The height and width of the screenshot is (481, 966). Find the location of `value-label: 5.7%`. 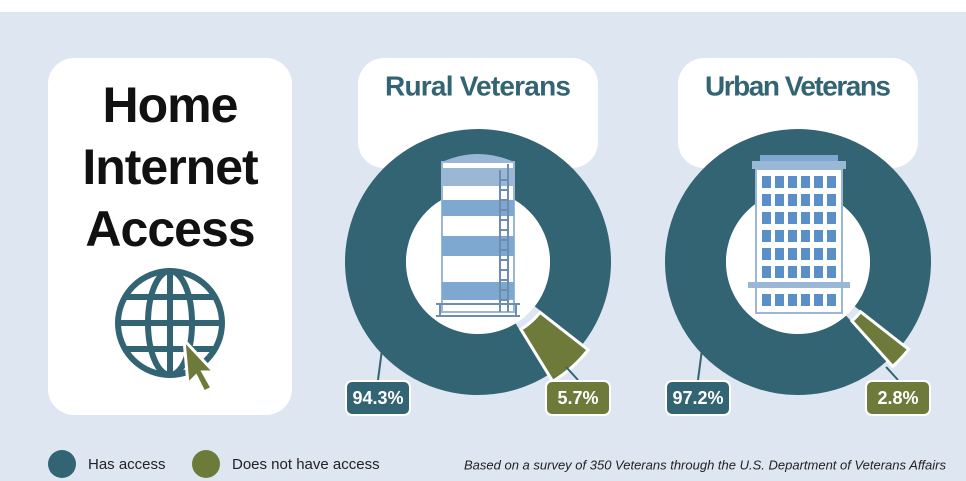

value-label: 5.7% is located at coordinates (577, 398).